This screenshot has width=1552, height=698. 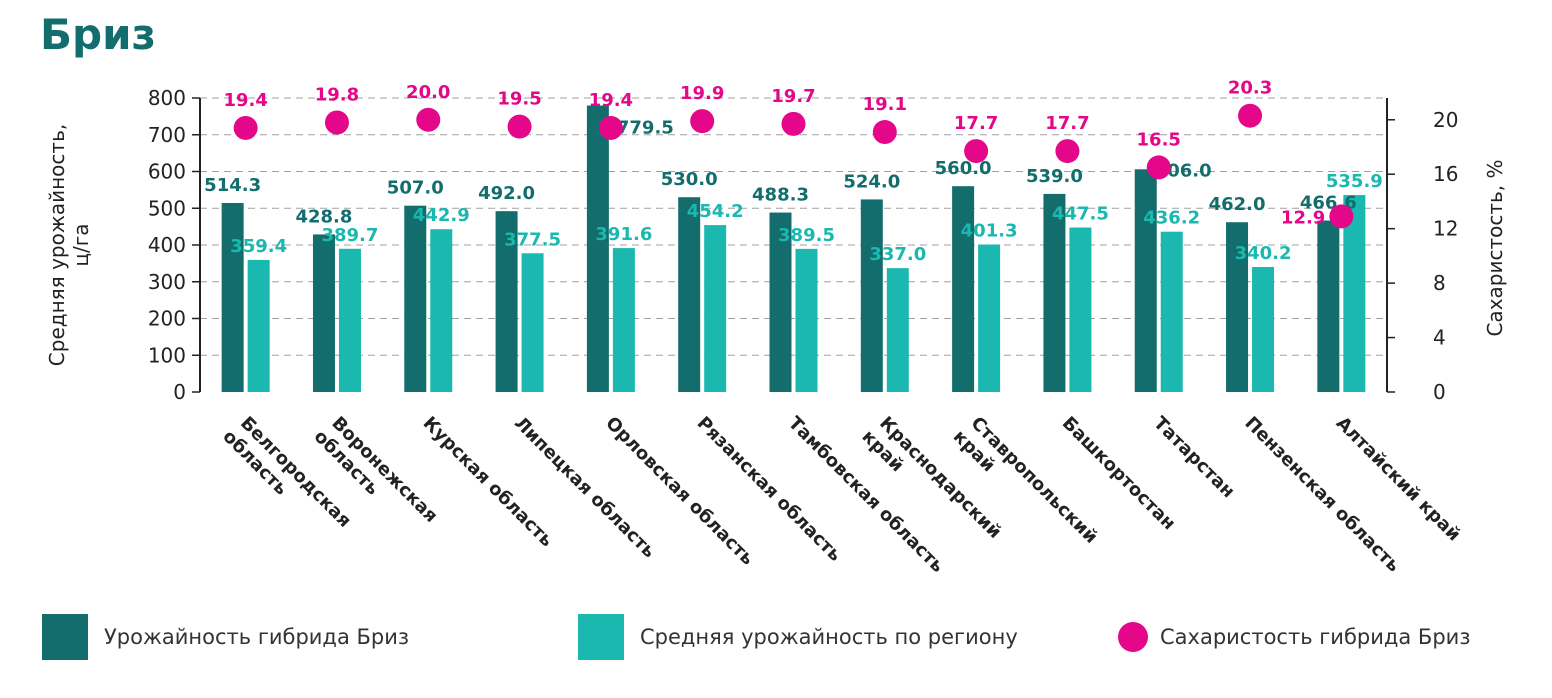 I want to click on y-axis-title: ц/га, so click(x=81, y=244).